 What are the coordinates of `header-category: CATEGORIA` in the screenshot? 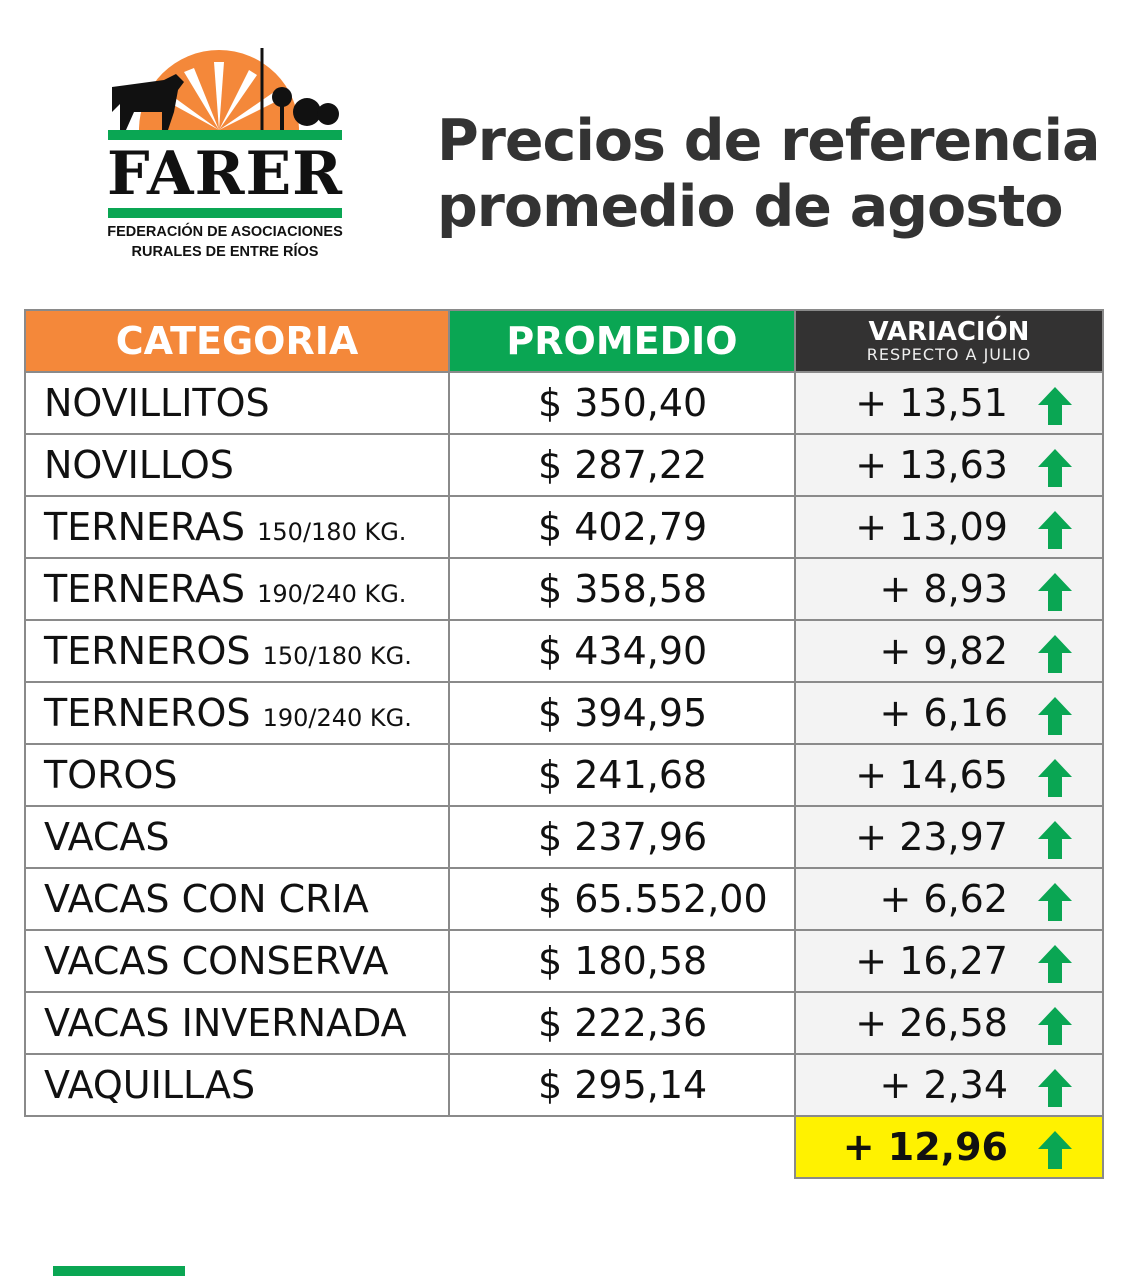 It's located at (237, 341).